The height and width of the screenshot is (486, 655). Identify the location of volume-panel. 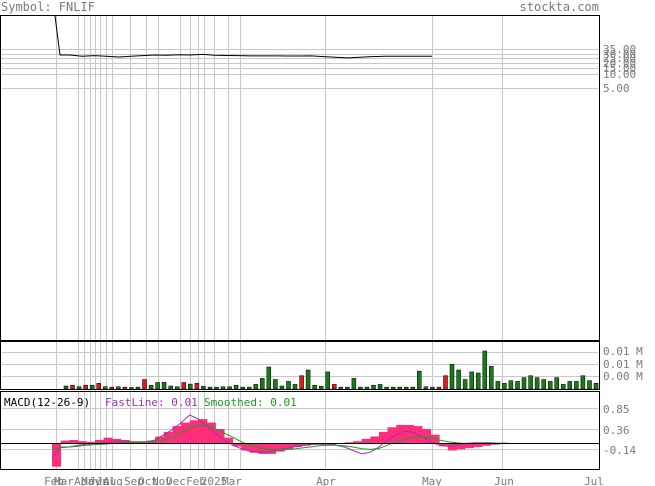
(300, 365).